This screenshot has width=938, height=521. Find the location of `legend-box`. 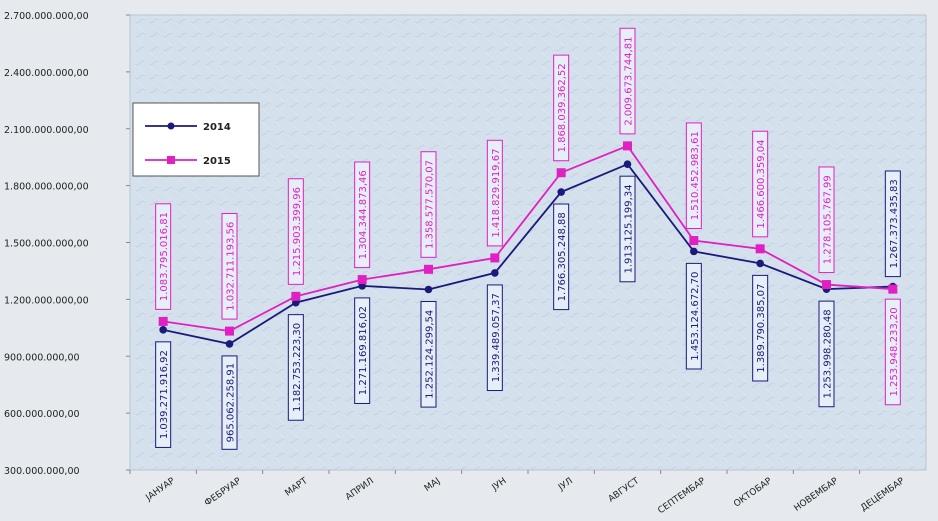

legend-box is located at coordinates (196, 139).